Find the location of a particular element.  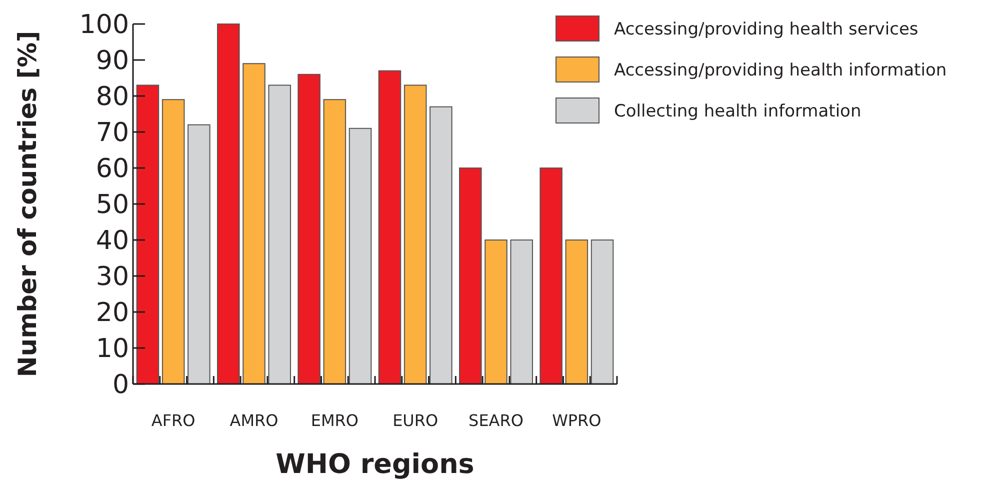

y-tick-label: 60 is located at coordinates (112, 169).